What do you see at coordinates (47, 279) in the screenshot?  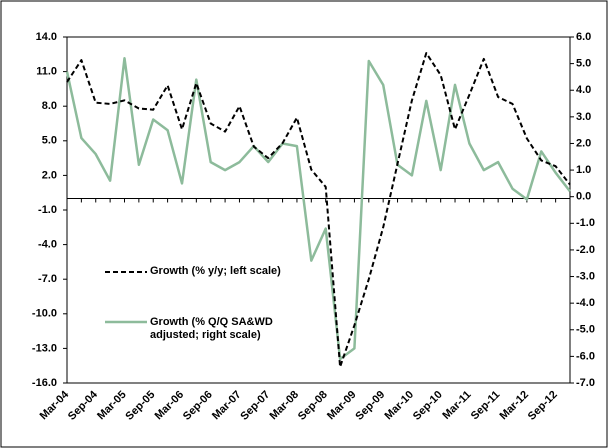 I see `y-tick-label: -7.0` at bounding box center [47, 279].